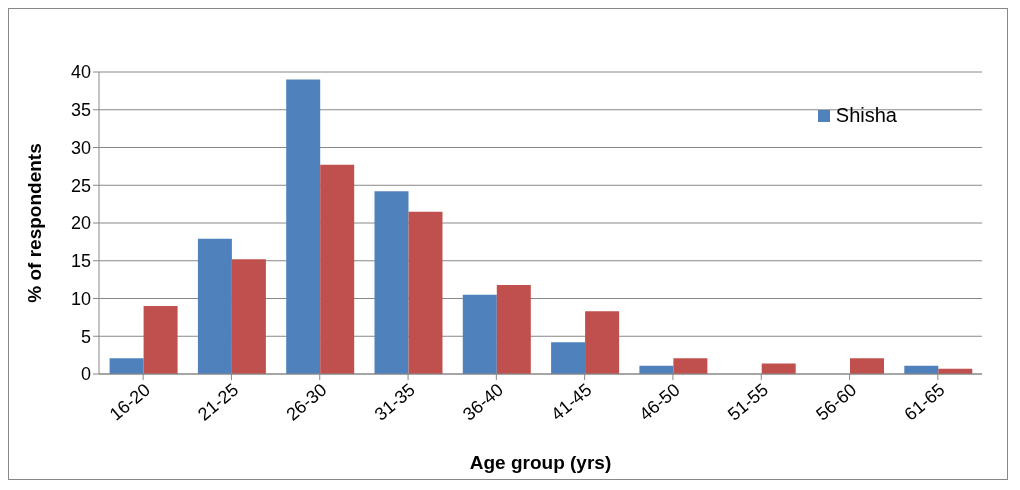 The height and width of the screenshot is (490, 1020). I want to click on y-tick-label: 30, so click(80, 147).